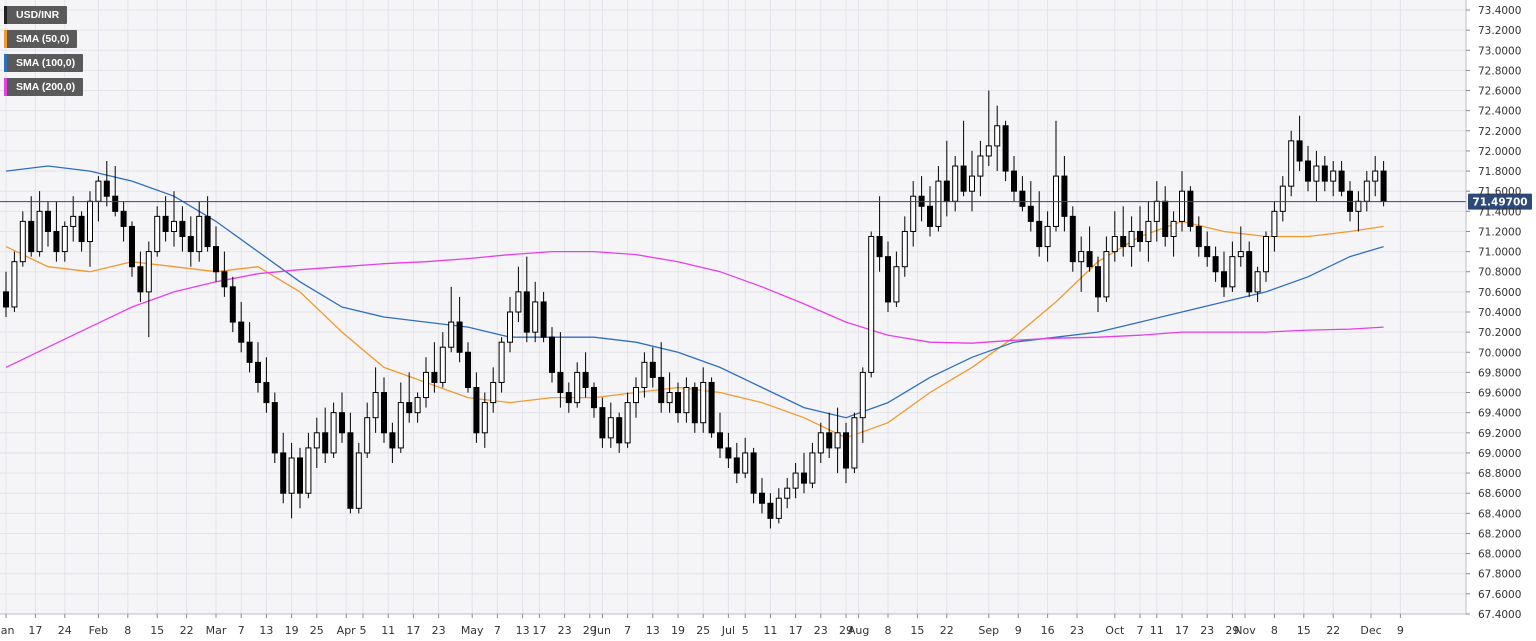  I want to click on x-tick-label: Aug, so click(858, 630).